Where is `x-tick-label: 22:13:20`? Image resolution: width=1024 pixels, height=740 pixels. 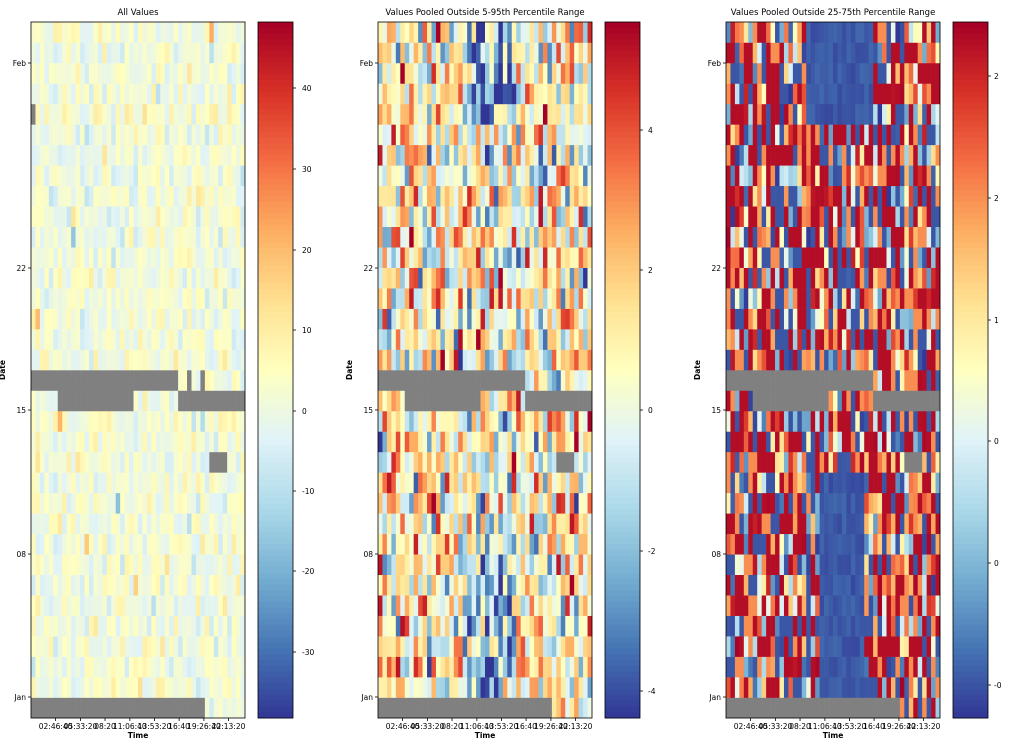
x-tick-label: 22:13:20 is located at coordinates (229, 726).